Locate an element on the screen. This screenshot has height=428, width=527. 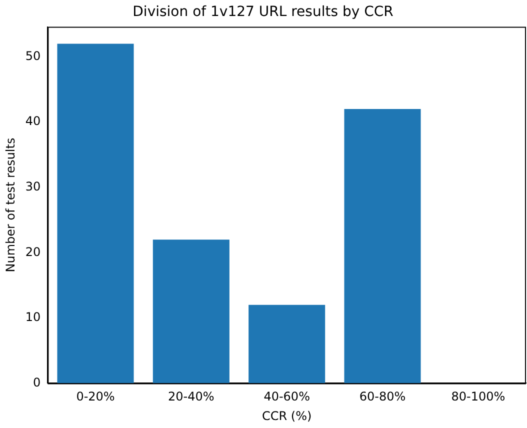
x-tick-label: 0-20% is located at coordinates (95, 397).